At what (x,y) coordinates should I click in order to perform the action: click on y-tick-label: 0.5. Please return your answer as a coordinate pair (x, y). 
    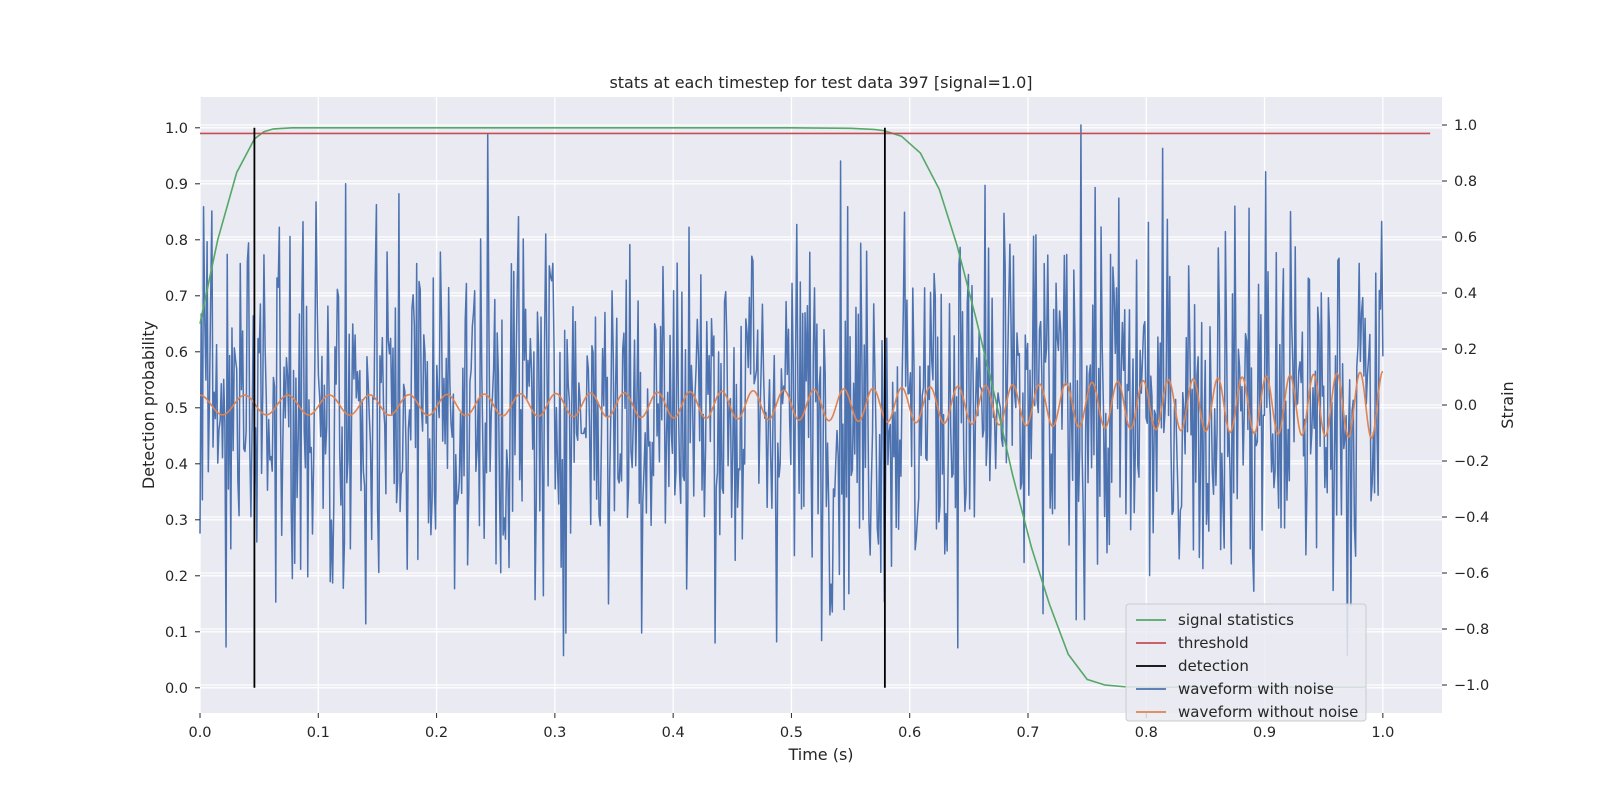
    Looking at the image, I should click on (176, 409).